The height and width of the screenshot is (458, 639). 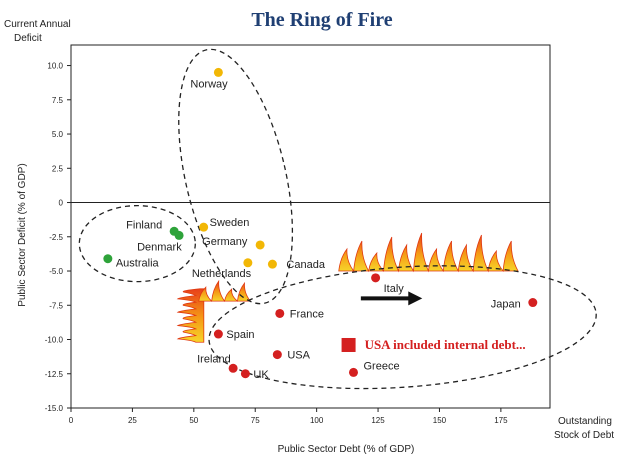 I want to click on point-ireland, so click(x=233, y=368).